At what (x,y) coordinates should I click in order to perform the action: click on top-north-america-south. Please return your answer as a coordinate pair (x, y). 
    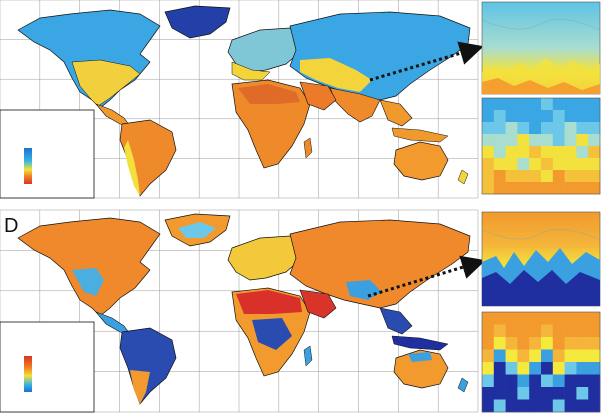
    Looking at the image, I should click on (106, 83).